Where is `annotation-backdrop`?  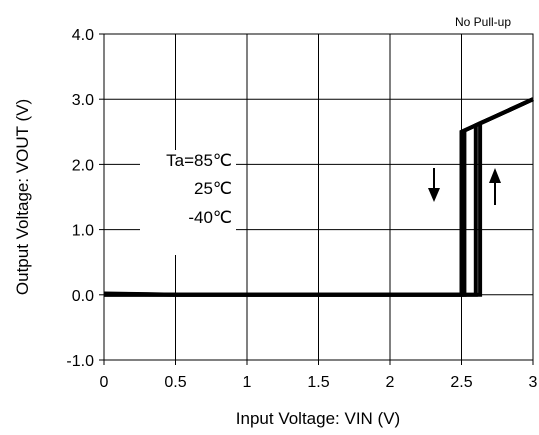
annotation-backdrop is located at coordinates (188, 202).